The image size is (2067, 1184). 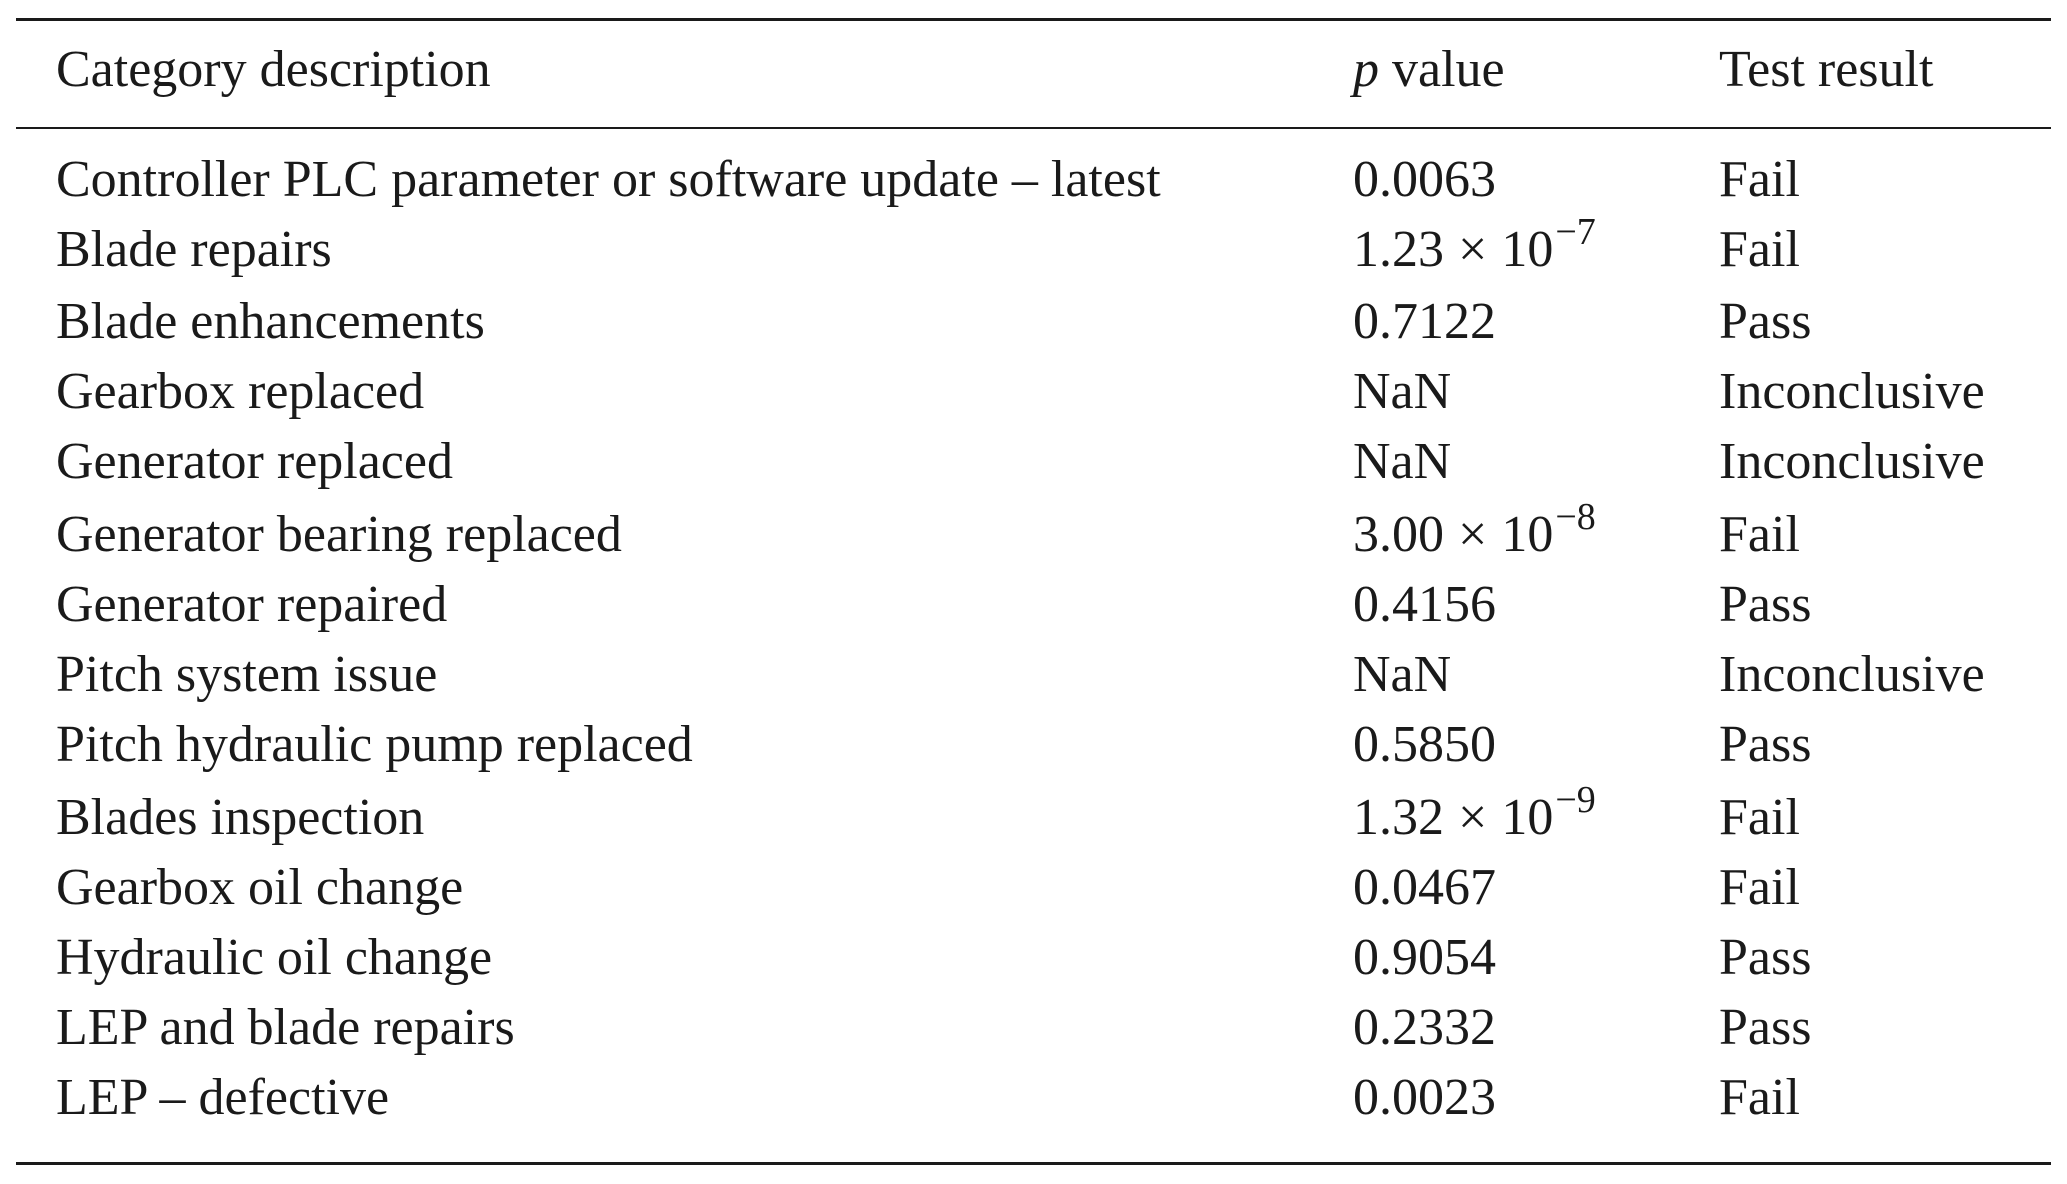 I want to click on p-exponent: −9, so click(x=1575, y=800).